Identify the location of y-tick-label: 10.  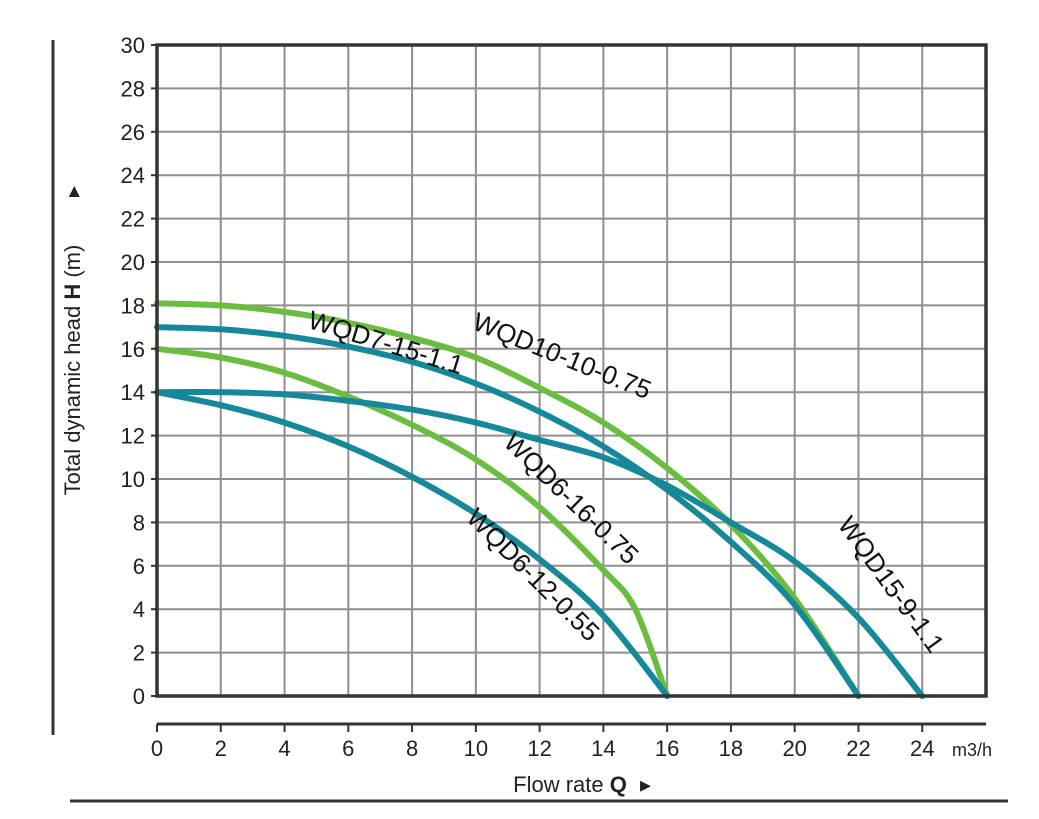
(133, 479).